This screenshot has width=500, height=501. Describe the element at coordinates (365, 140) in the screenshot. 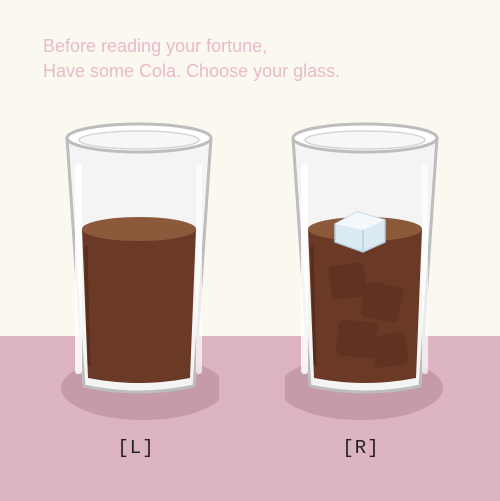

I see `glass-right-inner-rim` at that location.